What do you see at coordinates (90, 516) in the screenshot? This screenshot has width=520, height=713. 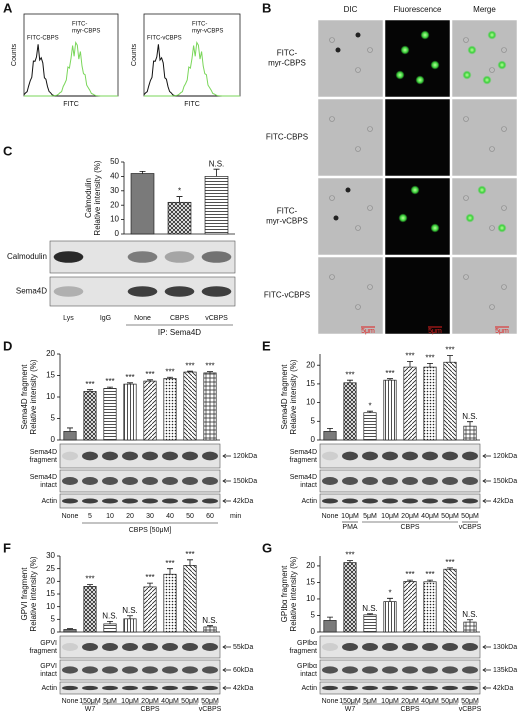 I see `x-tick-label: 5` at bounding box center [90, 516].